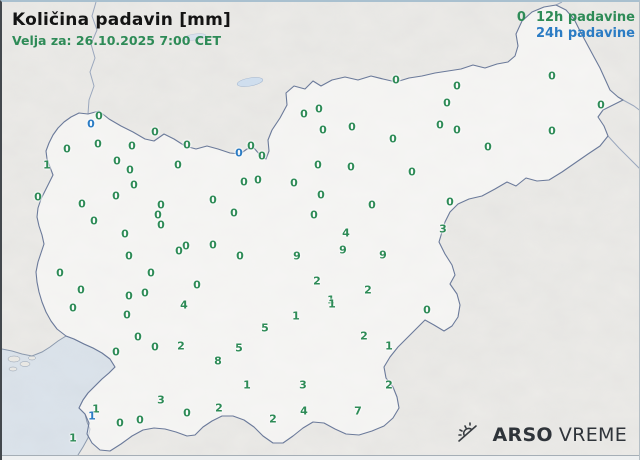 The height and width of the screenshot is (460, 640). I want to click on vreme-label: VREME, so click(592, 435).